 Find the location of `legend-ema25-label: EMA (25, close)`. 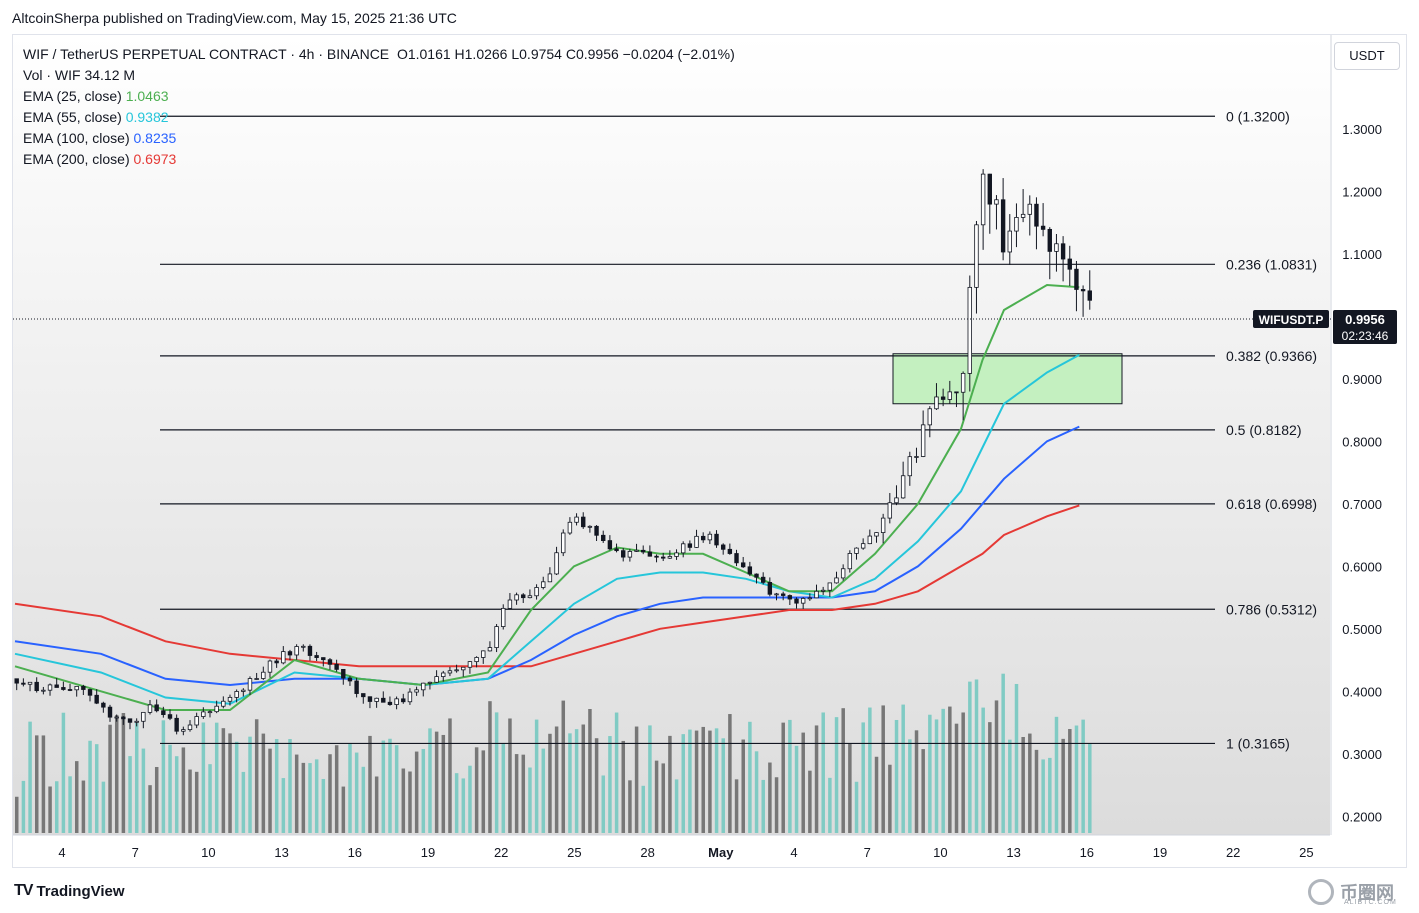

legend-ema25-label: EMA (25, close) is located at coordinates (72, 96).